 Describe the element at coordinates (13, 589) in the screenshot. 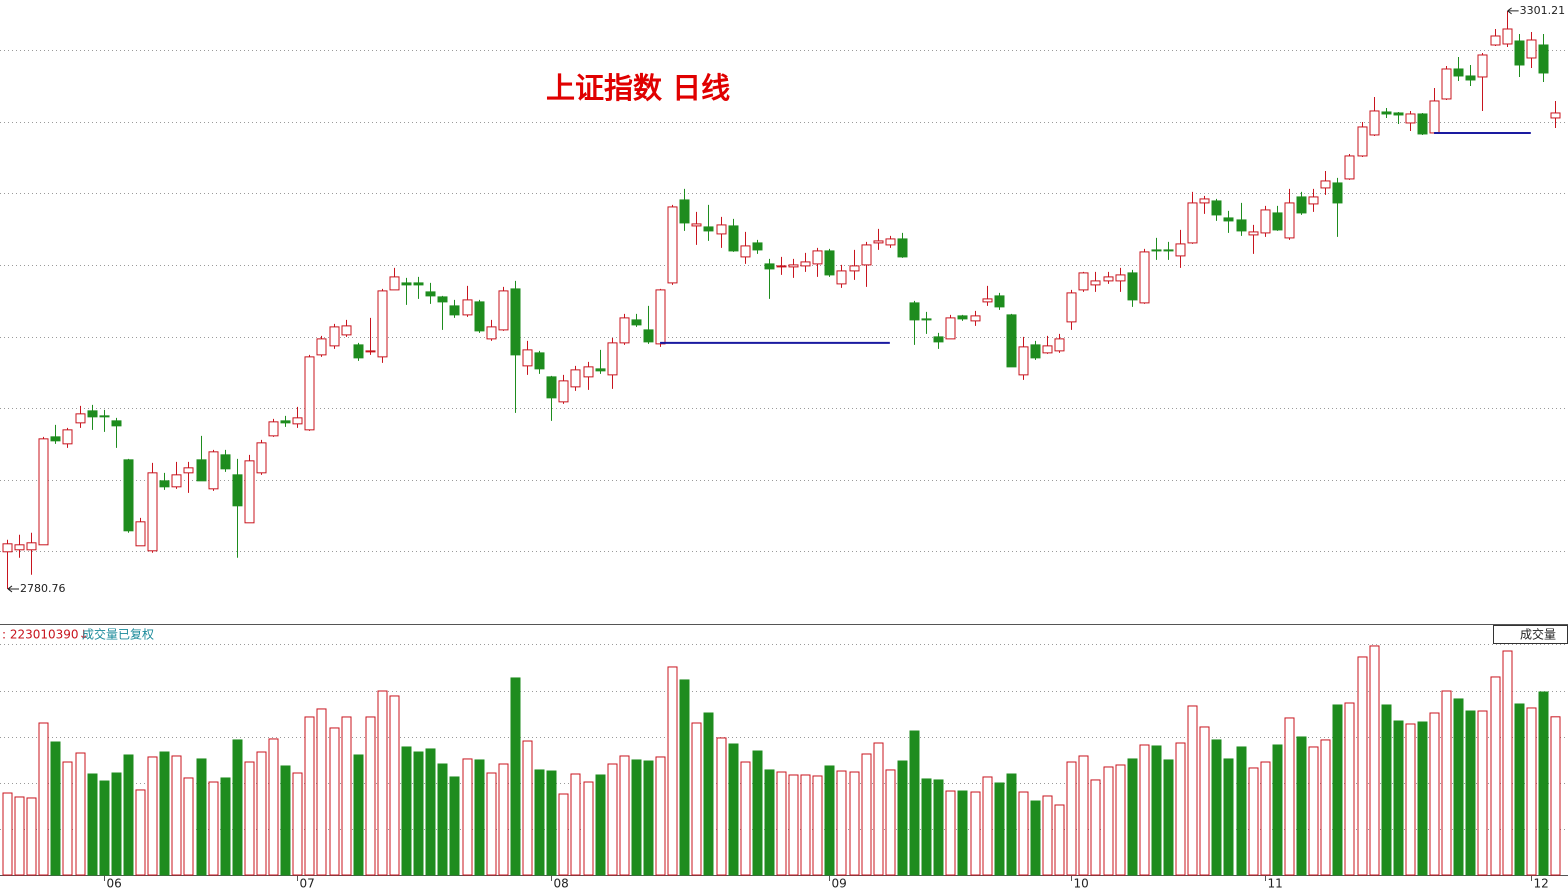

I see `annotation-arrow` at that location.